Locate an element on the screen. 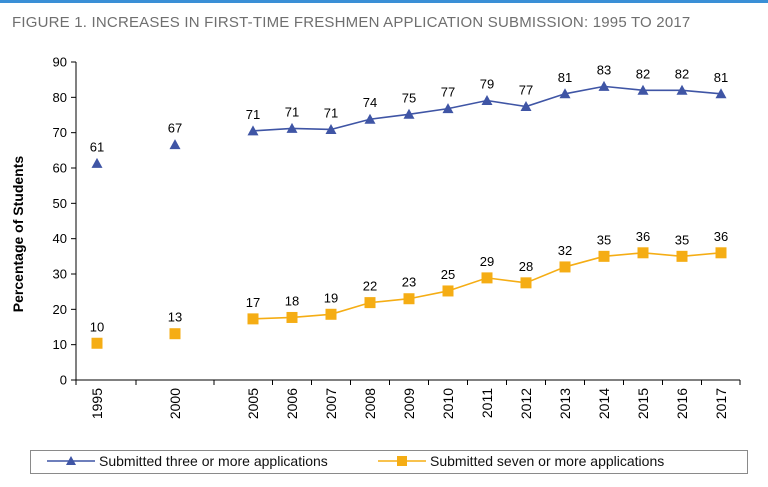 The image size is (768, 487). x-tick-label: 1995 is located at coordinates (97, 403).